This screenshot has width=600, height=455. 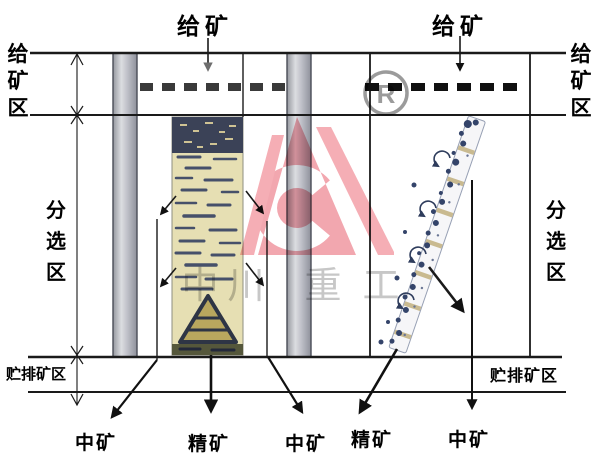 What do you see at coordinates (469, 440) in the screenshot?
I see `middlings-label-3: 中矿` at bounding box center [469, 440].